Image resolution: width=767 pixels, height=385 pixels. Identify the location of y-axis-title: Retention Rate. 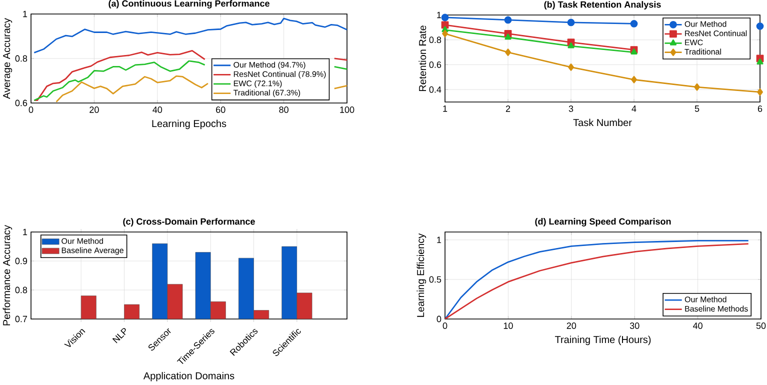
(422, 59).